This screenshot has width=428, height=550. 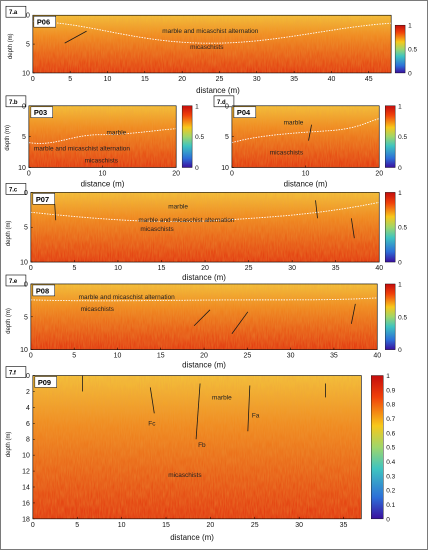 What do you see at coordinates (244, 112) in the screenshot?
I see `panel-d-id: P04` at bounding box center [244, 112].